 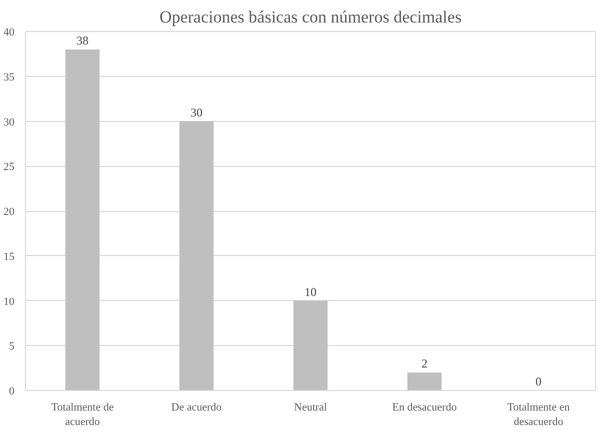 I want to click on y-tick-label: 15, so click(x=9, y=256).